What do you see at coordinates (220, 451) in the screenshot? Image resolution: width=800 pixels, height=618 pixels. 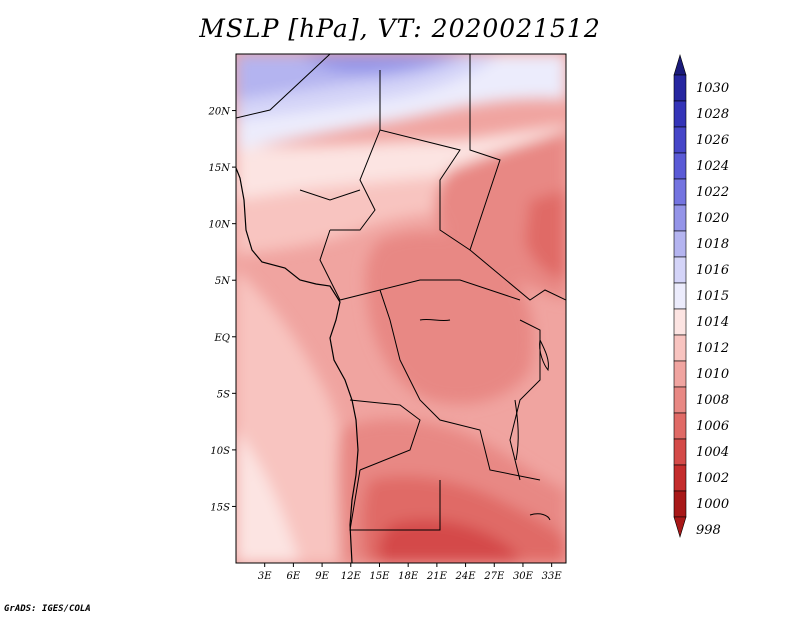 I see `lat-tick-label: 10S` at bounding box center [220, 451].